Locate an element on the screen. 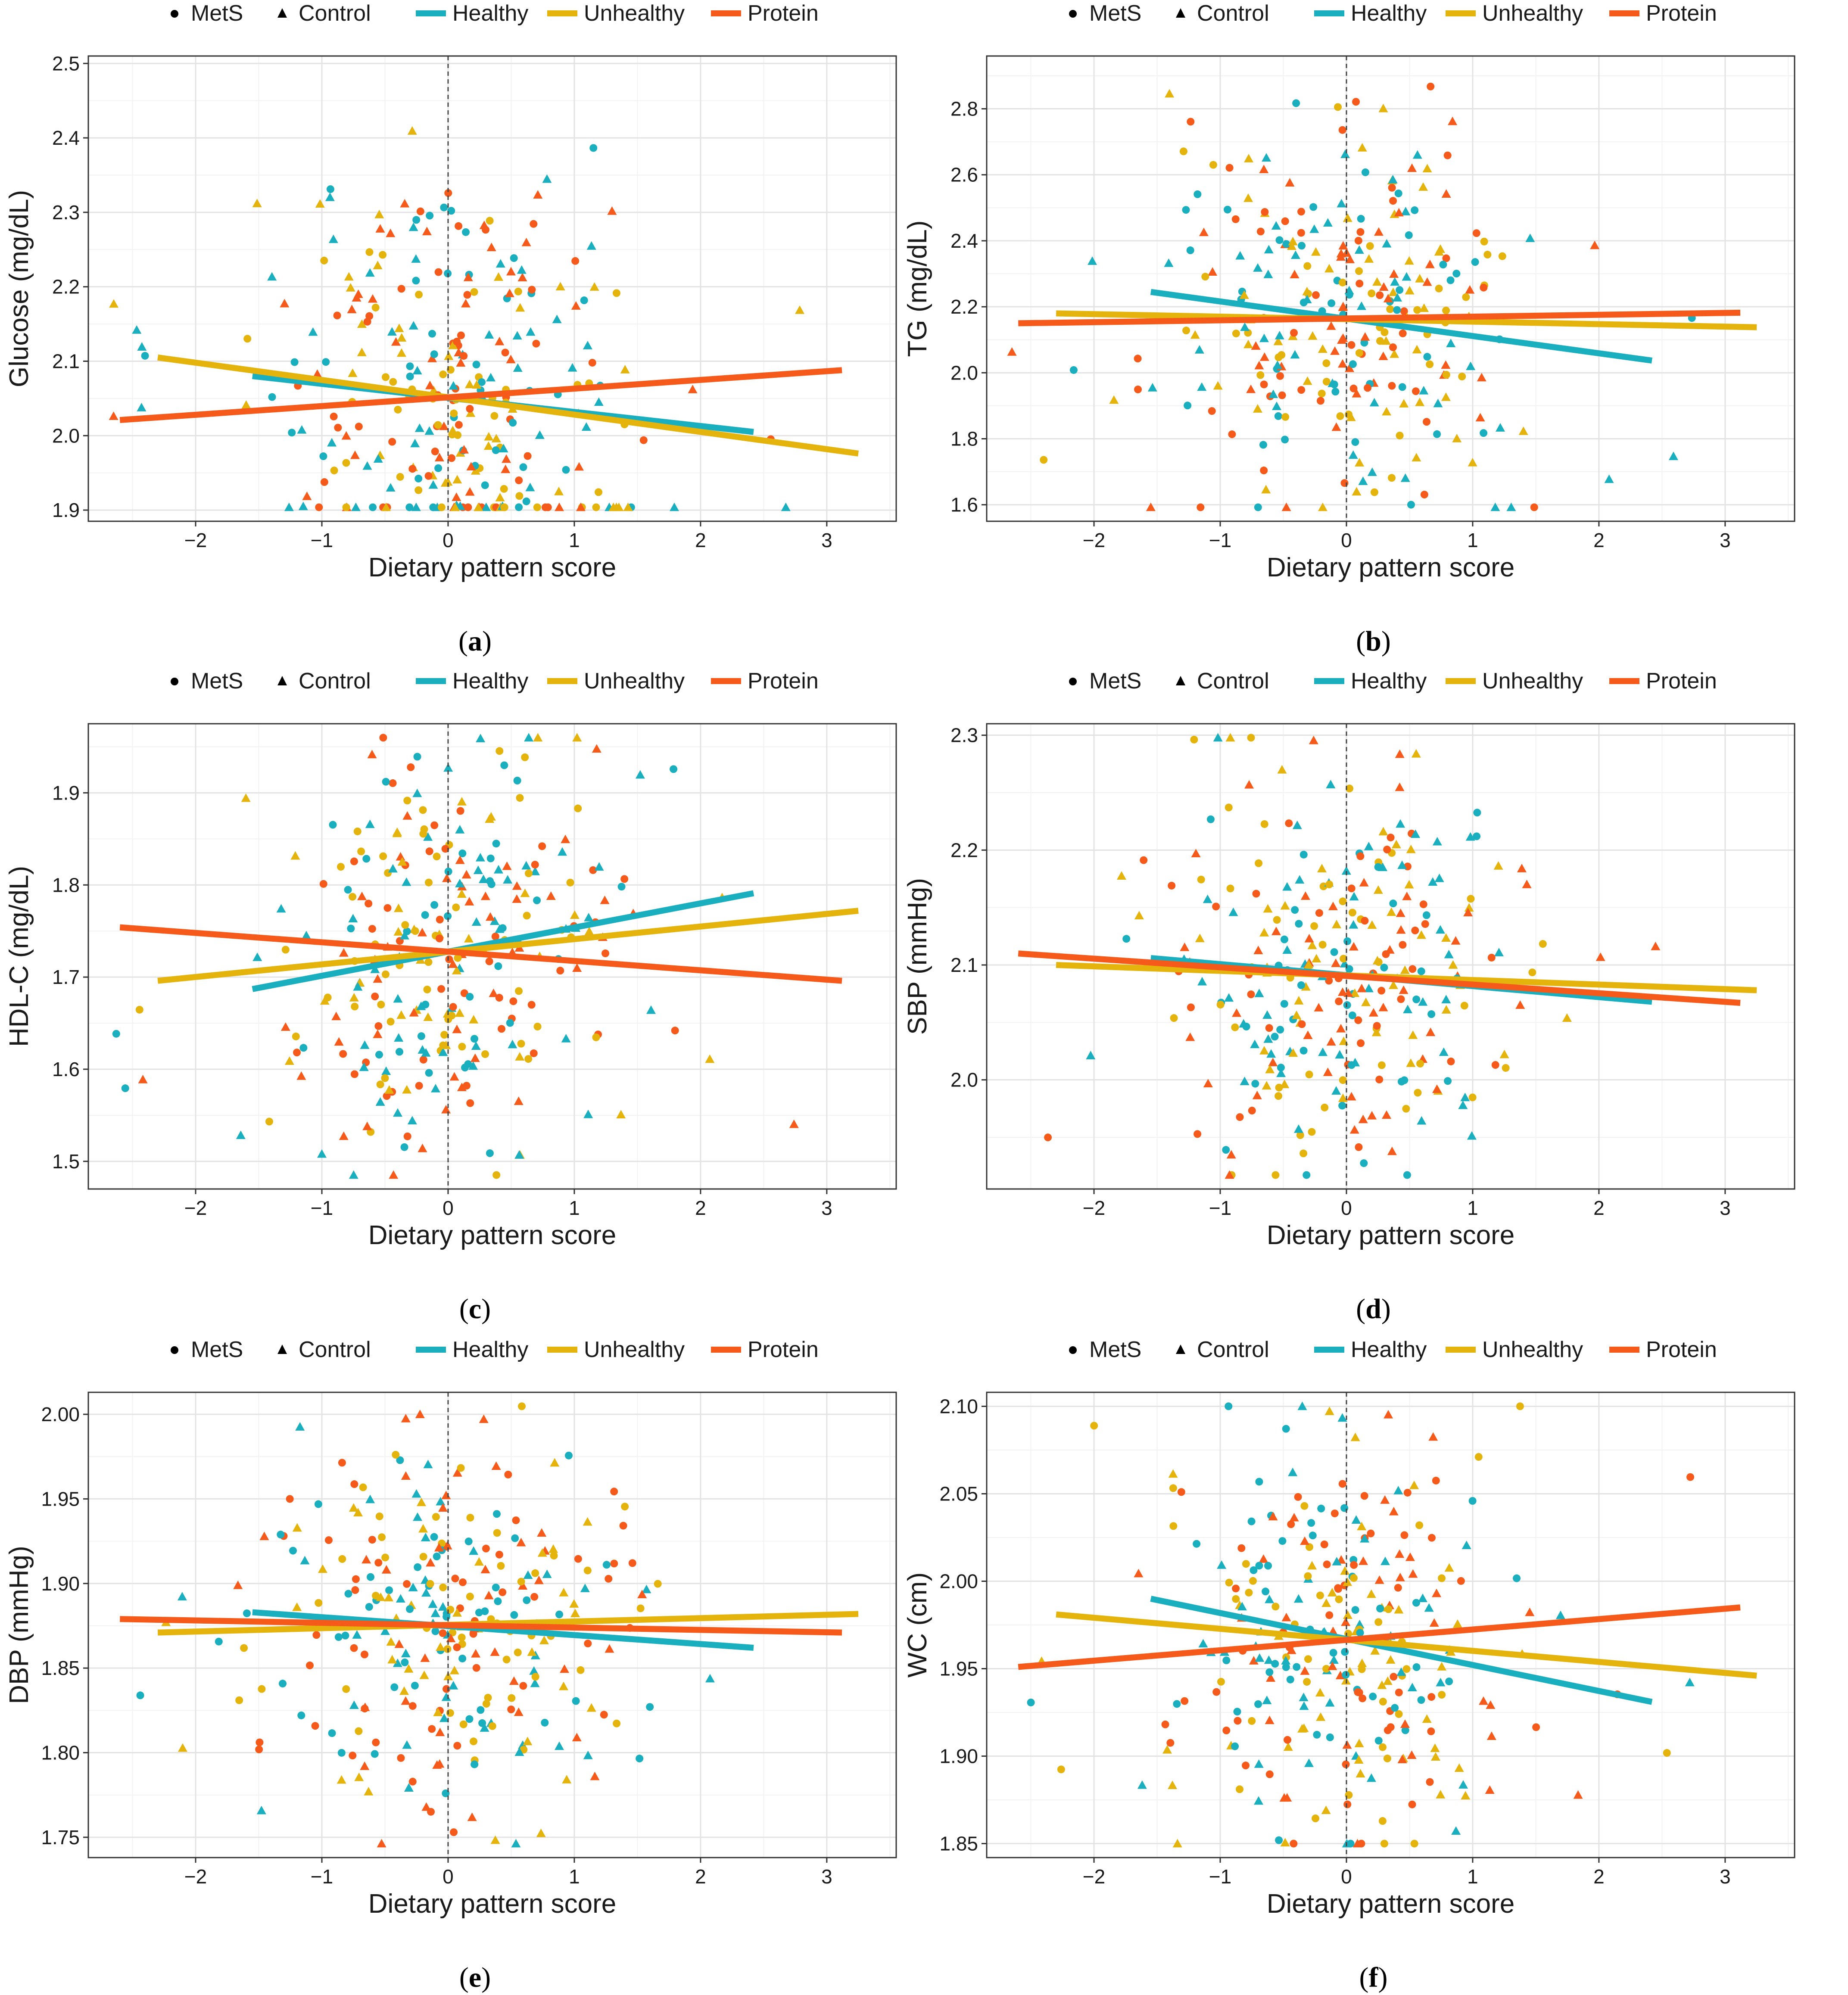 Image resolution: width=1848 pixels, height=1995 pixels. x-tick-label: −2 is located at coordinates (196, 540).